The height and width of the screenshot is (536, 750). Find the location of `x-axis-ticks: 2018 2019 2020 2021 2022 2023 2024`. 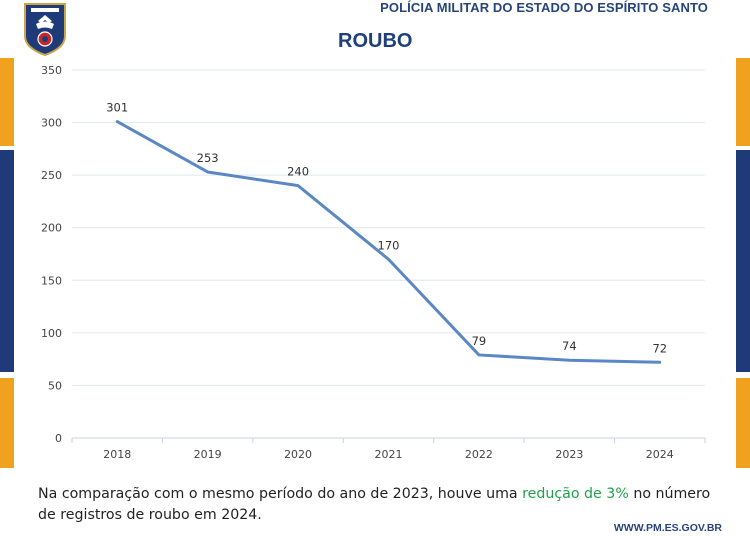

x-axis-ticks: 2018 2019 2020 2021 2022 2023 2024 is located at coordinates (388, 449).